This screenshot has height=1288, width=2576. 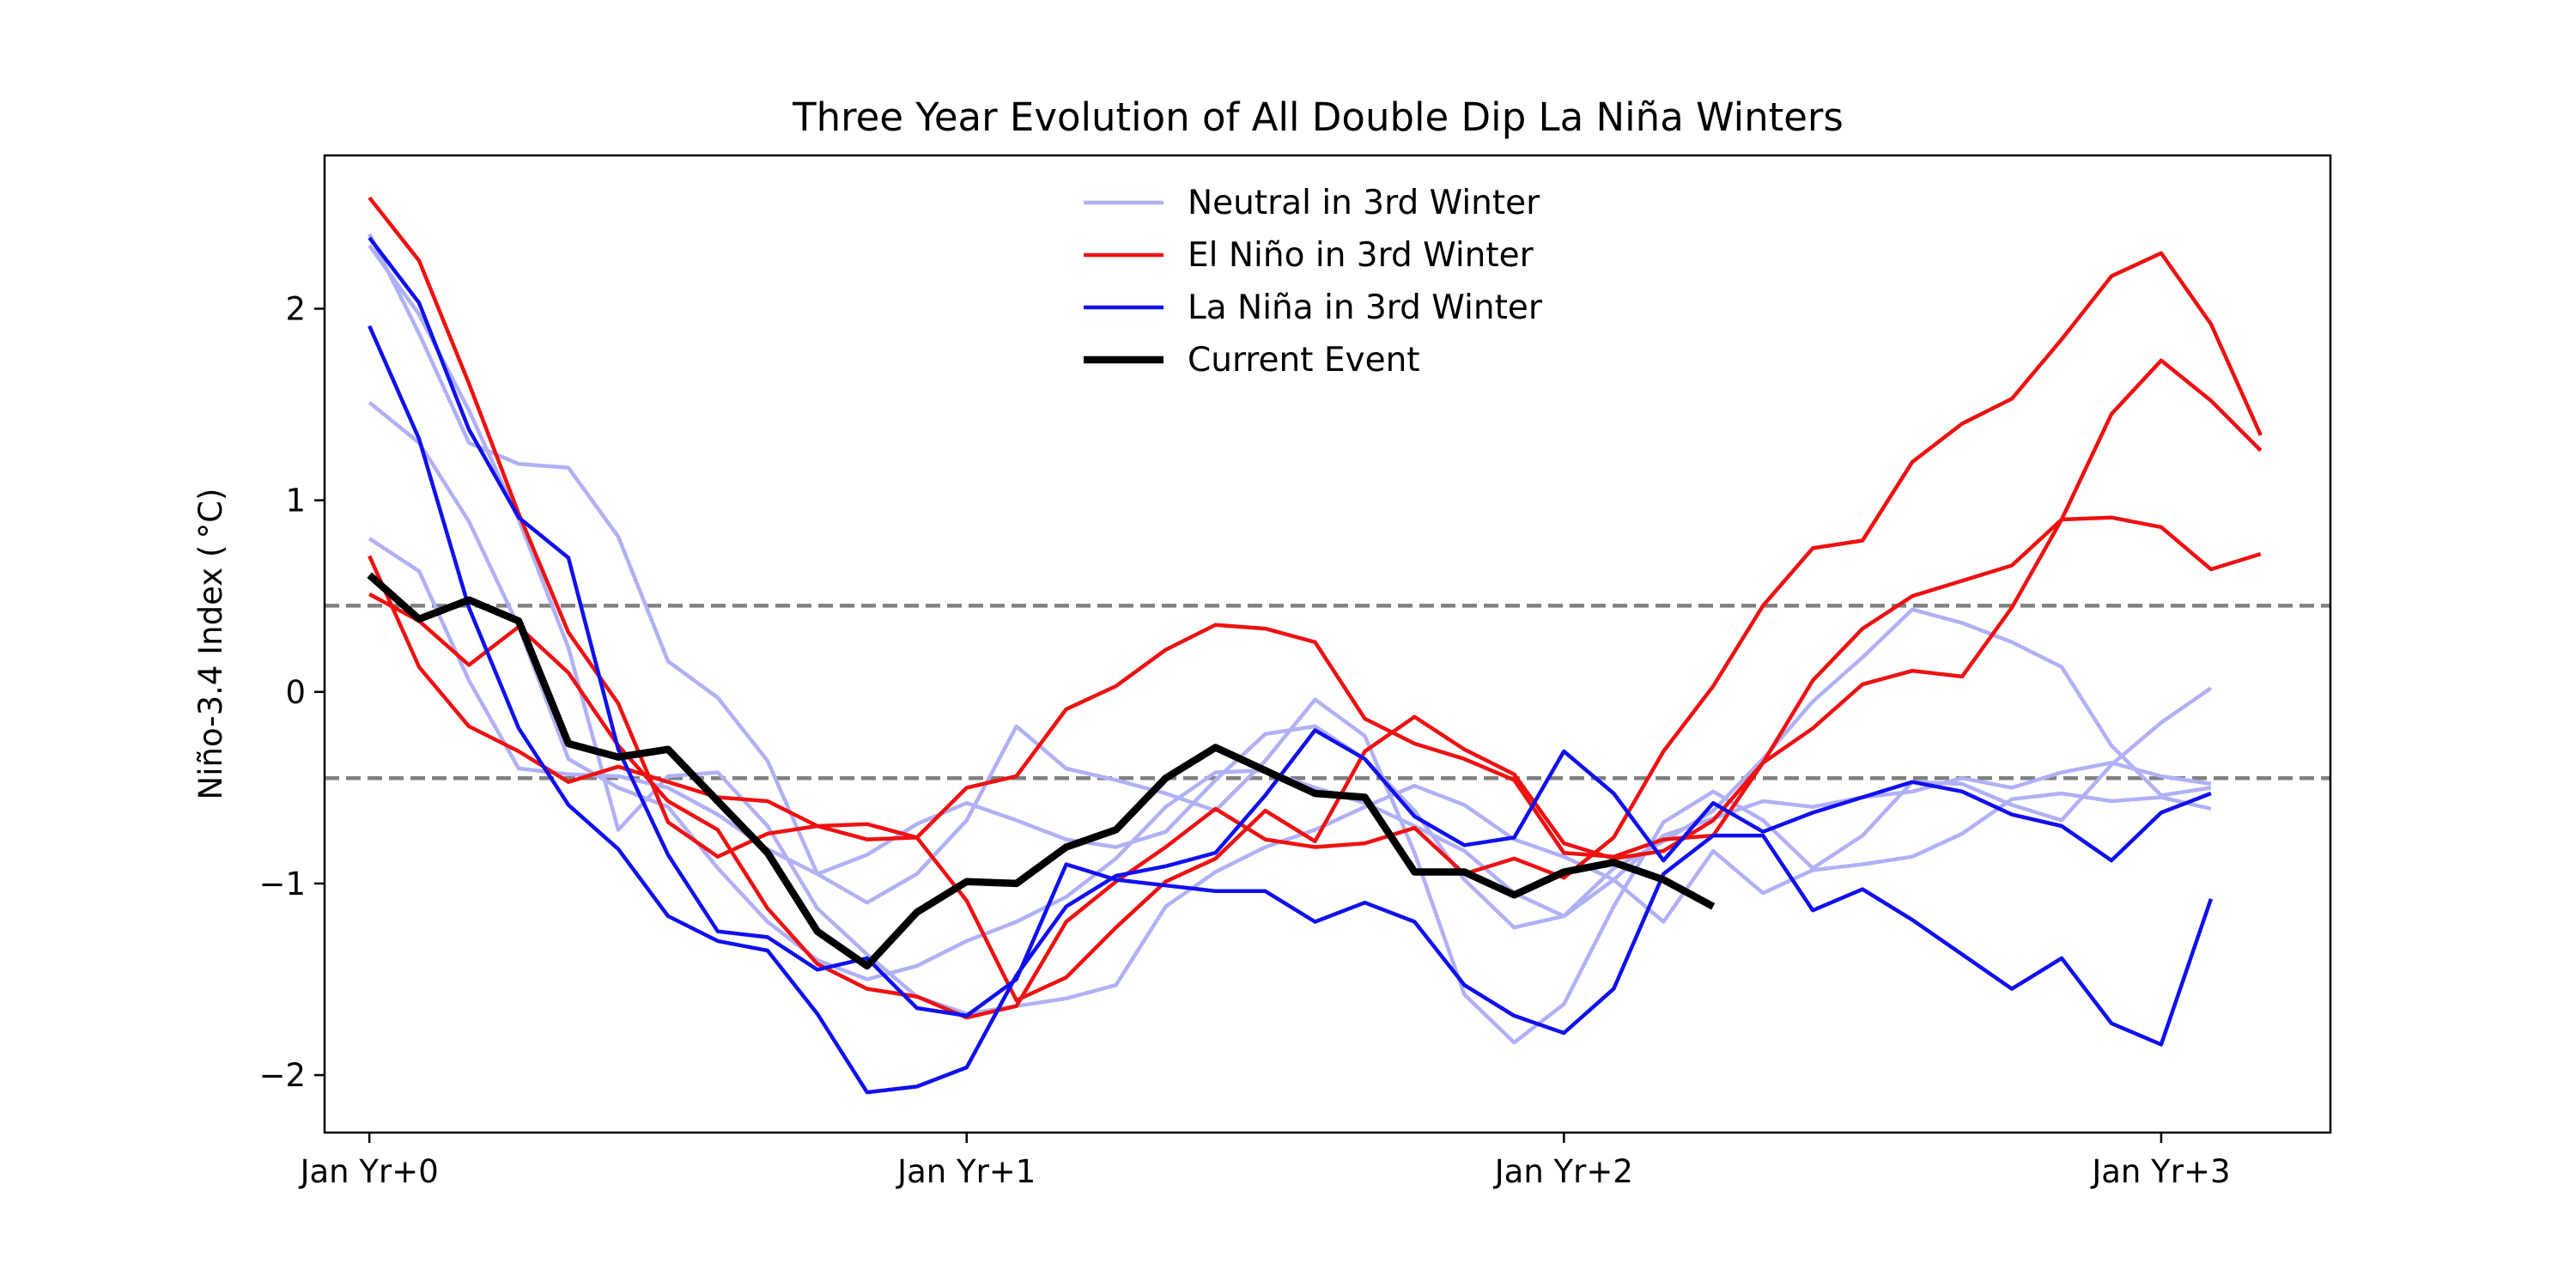 What do you see at coordinates (966, 1171) in the screenshot?
I see `x-tick-label-1: Jan Yr+1` at bounding box center [966, 1171].